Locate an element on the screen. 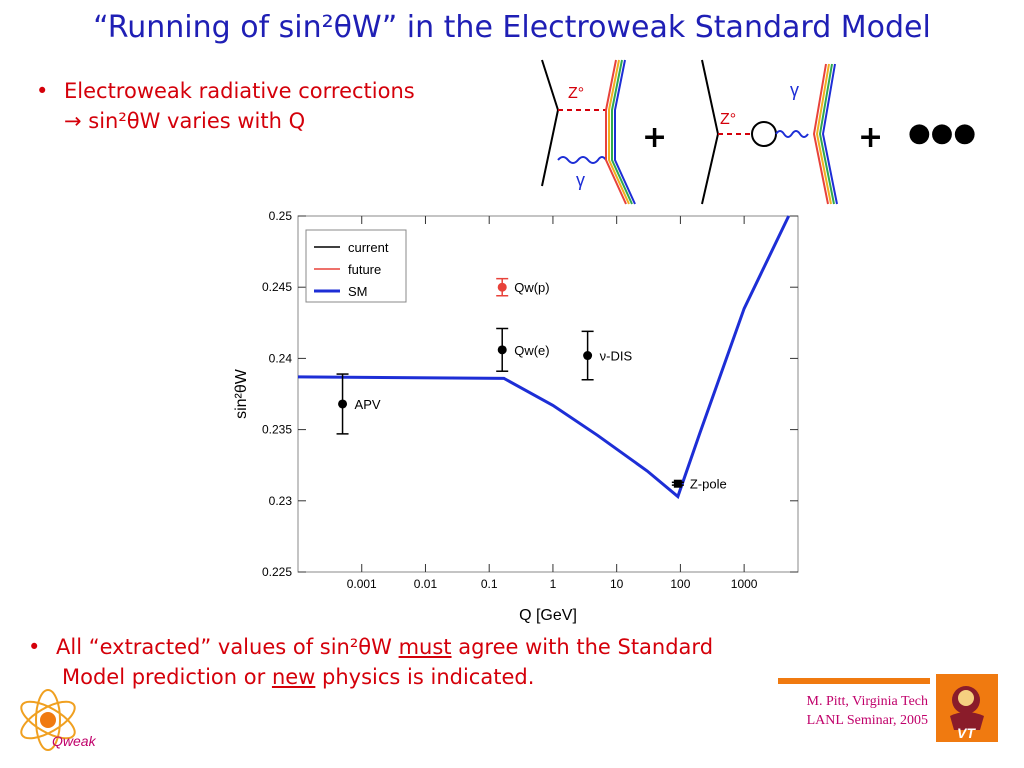 This screenshot has height=768, width=1024. credit-line1: M. Pitt, Virginia Tech is located at coordinates (867, 701).